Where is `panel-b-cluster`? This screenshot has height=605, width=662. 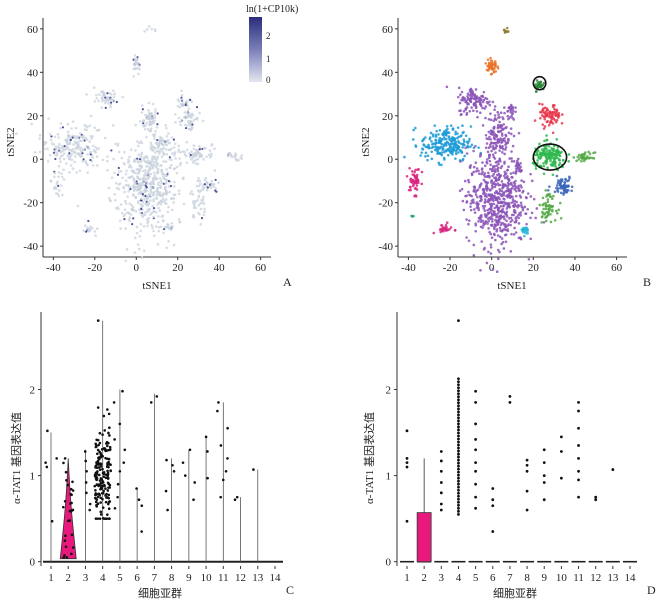 panel-b-cluster is located at coordinates (499, 192).